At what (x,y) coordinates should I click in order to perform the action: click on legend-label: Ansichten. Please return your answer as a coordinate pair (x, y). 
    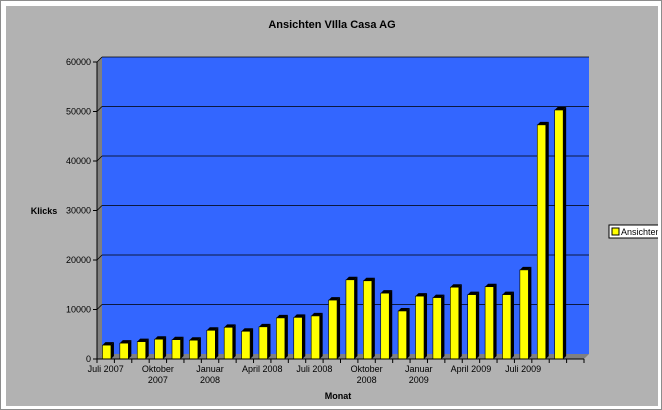
    Looking at the image, I should click on (639, 232).